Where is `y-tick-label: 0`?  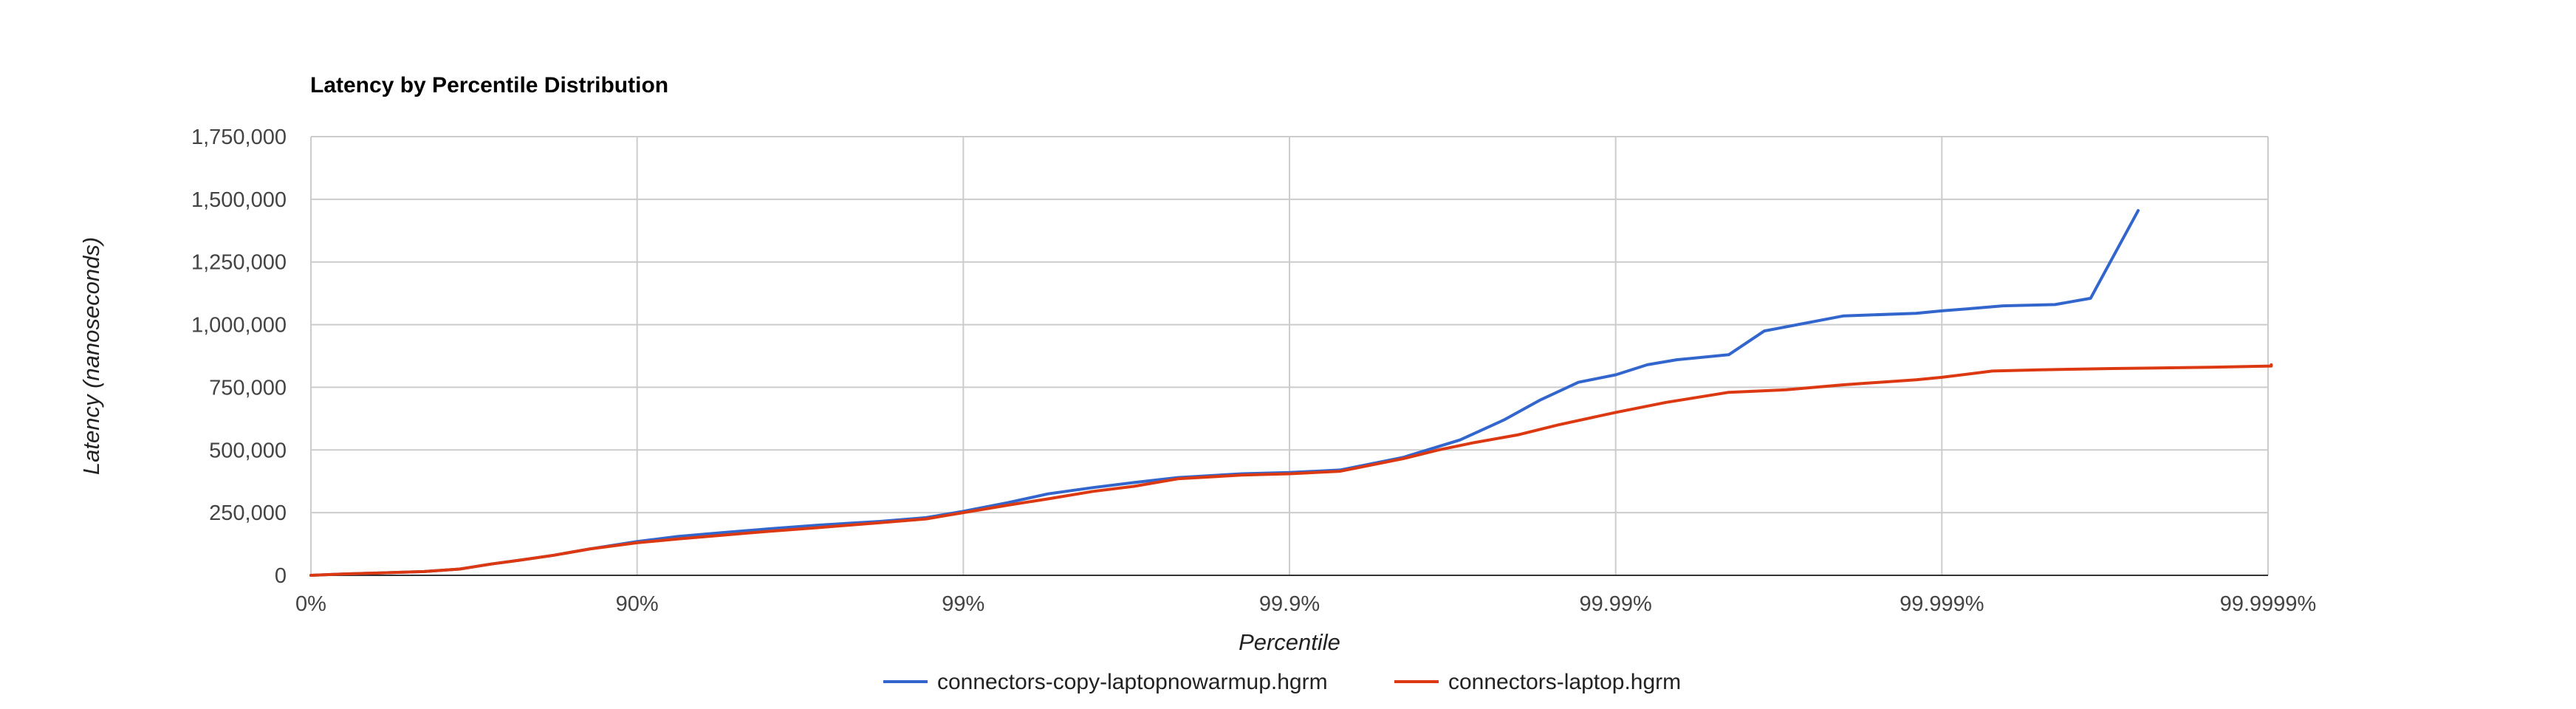
y-tick-label: 0 is located at coordinates (281, 576).